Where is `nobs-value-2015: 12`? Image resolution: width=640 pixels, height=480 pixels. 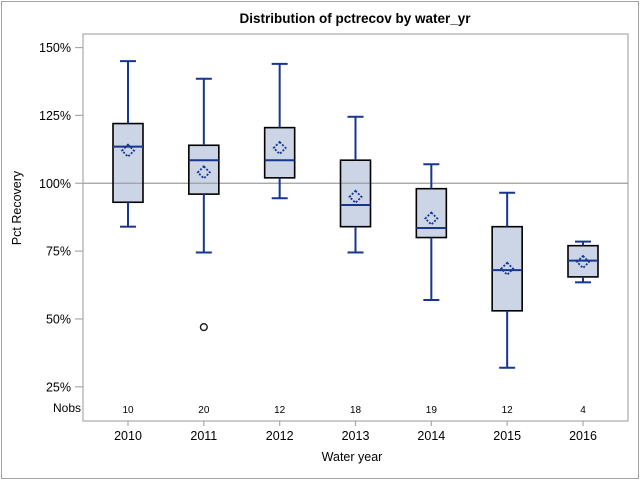 nobs-value-2015: 12 is located at coordinates (508, 410).